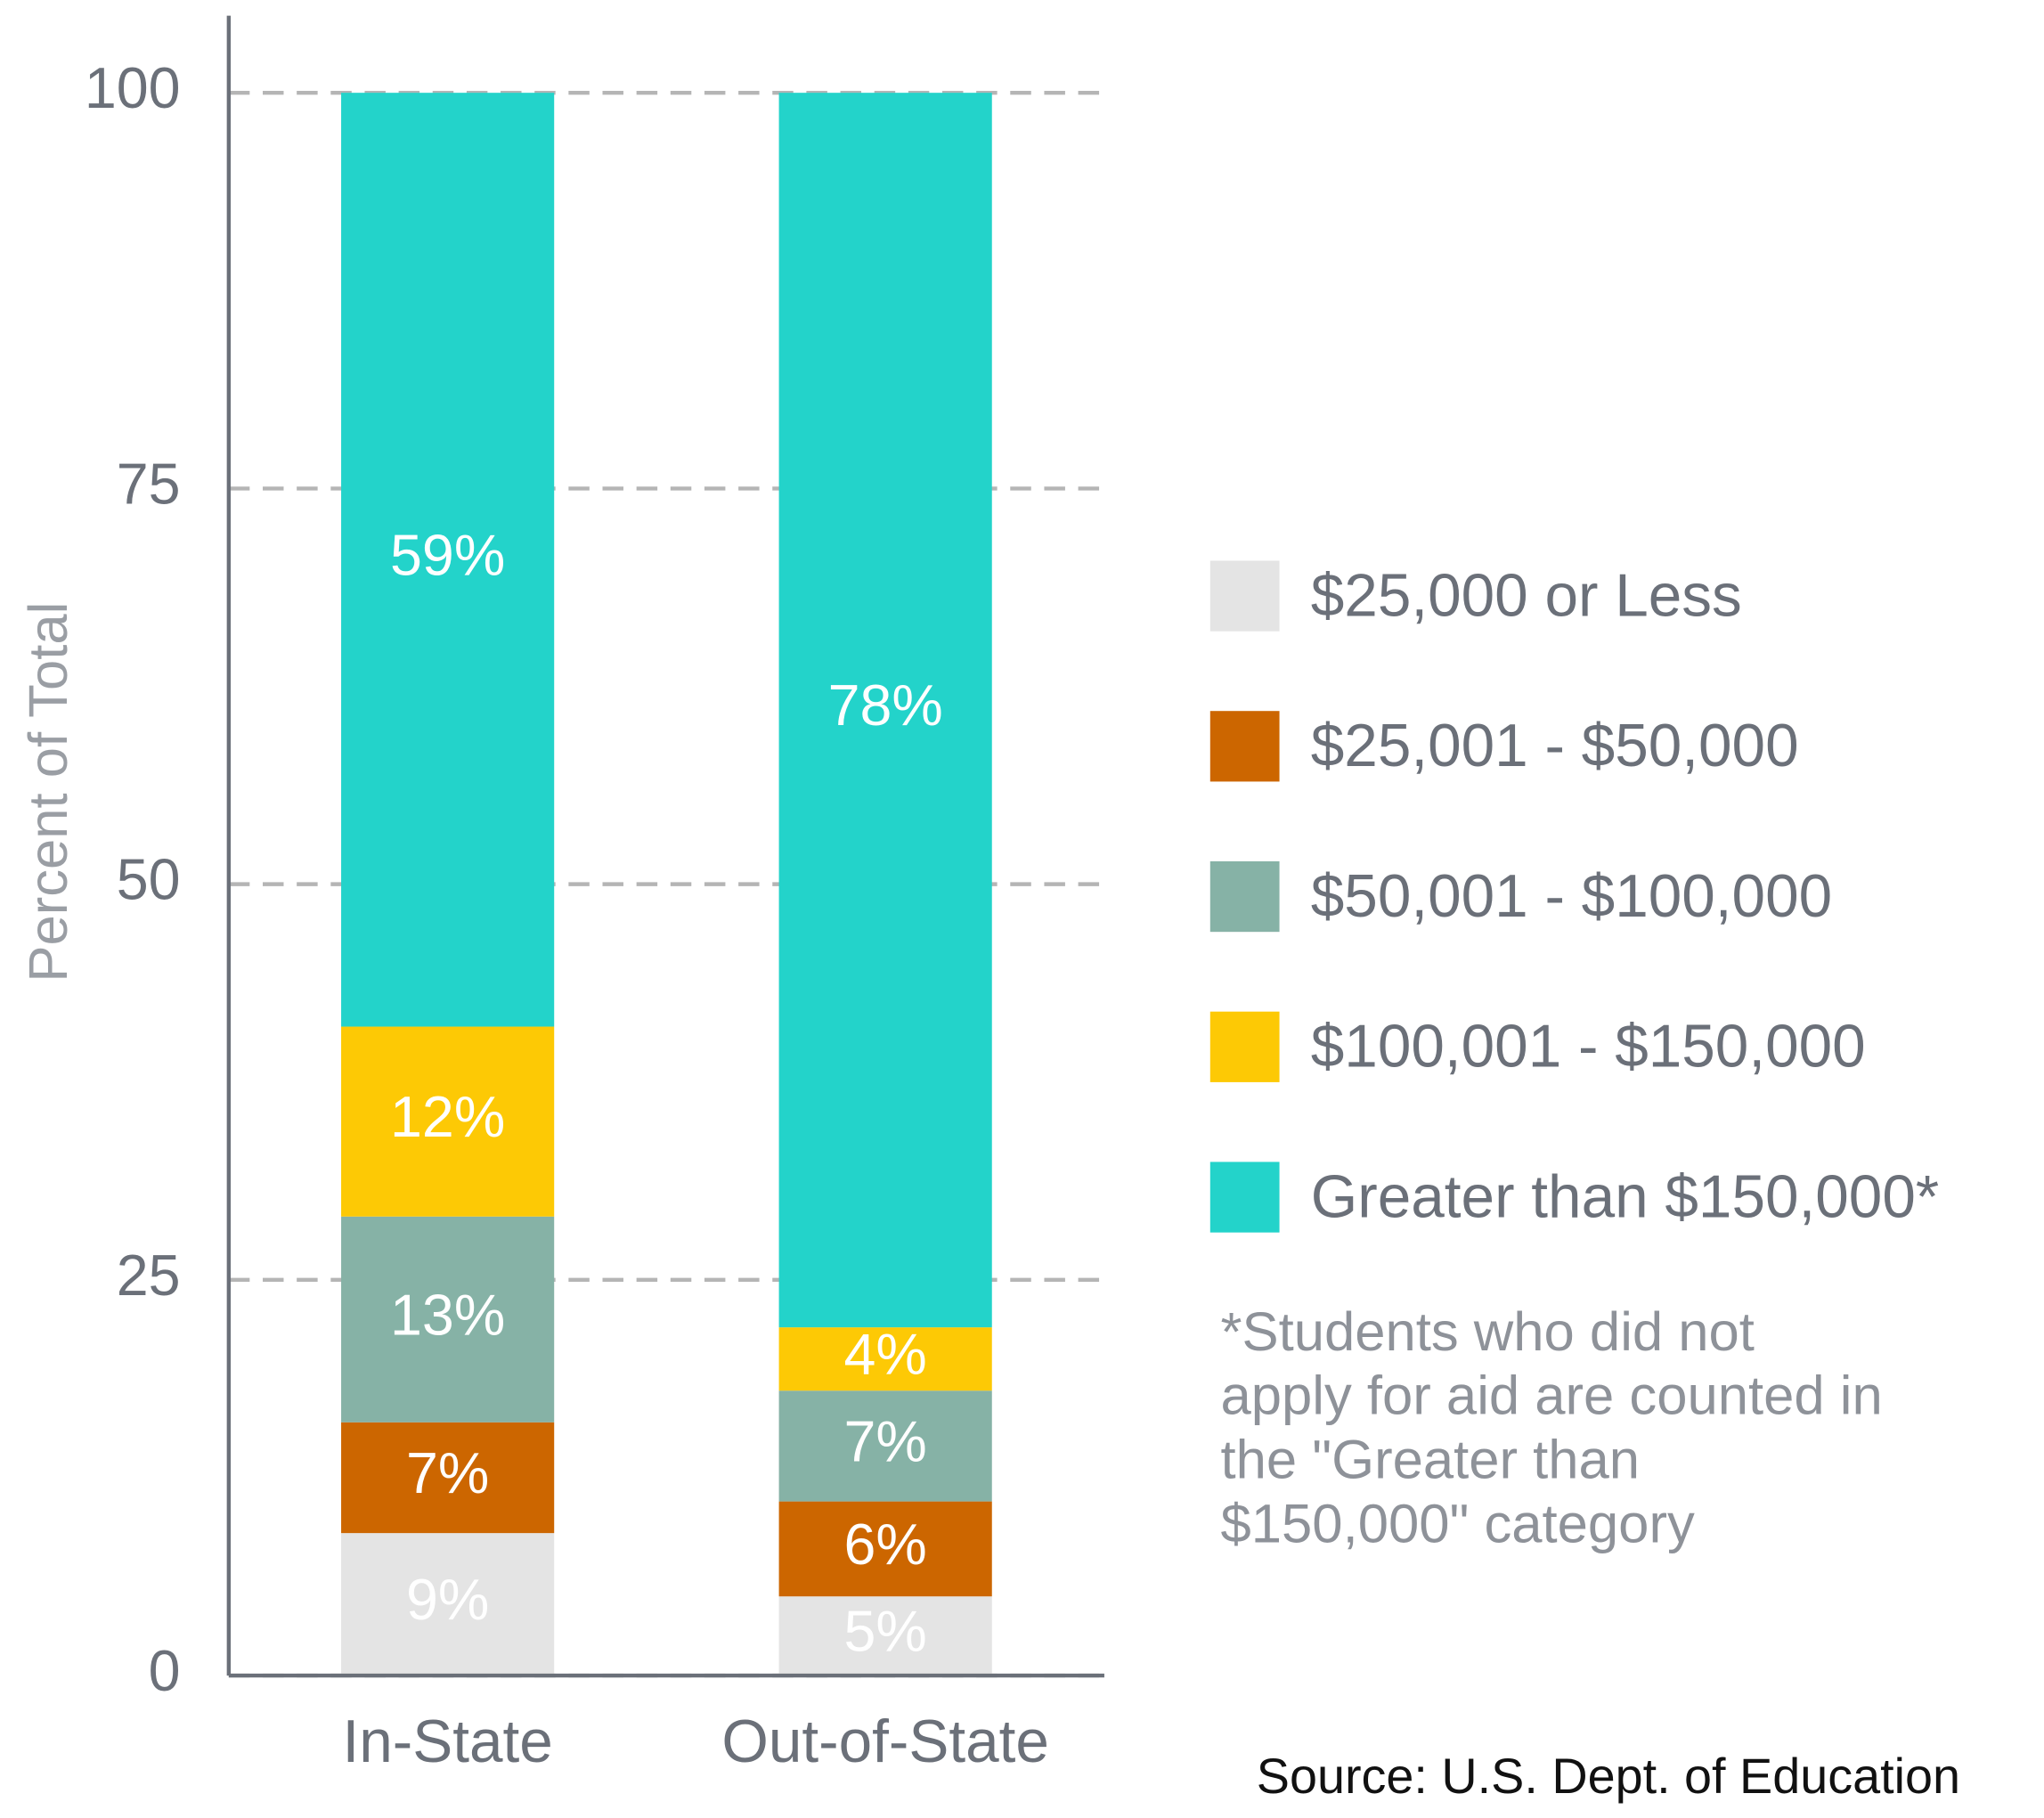 The width and height of the screenshot is (2044, 1818). What do you see at coordinates (447, 555) in the screenshot?
I see `data-label: 59%` at bounding box center [447, 555].